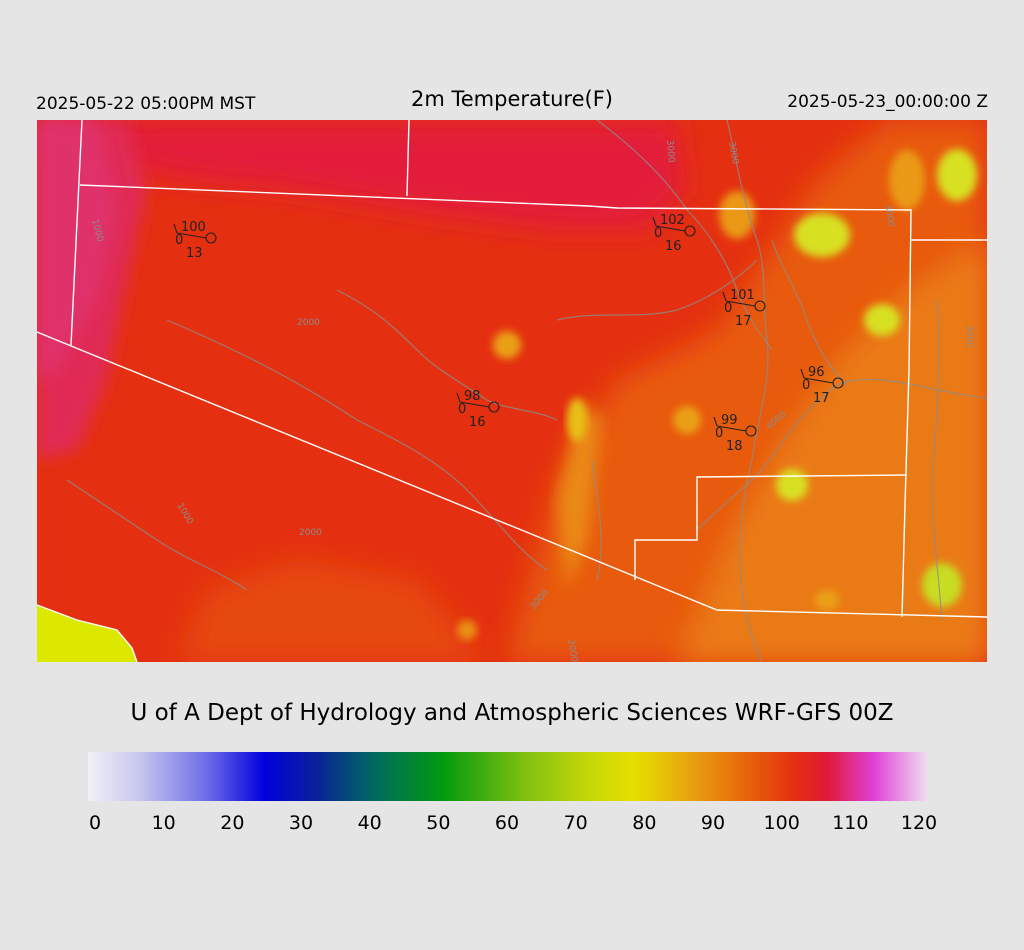 Image resolution: width=1024 pixels, height=950 pixels. Describe the element at coordinates (644, 823) in the screenshot. I see `color-scale-tick: 80` at that location.